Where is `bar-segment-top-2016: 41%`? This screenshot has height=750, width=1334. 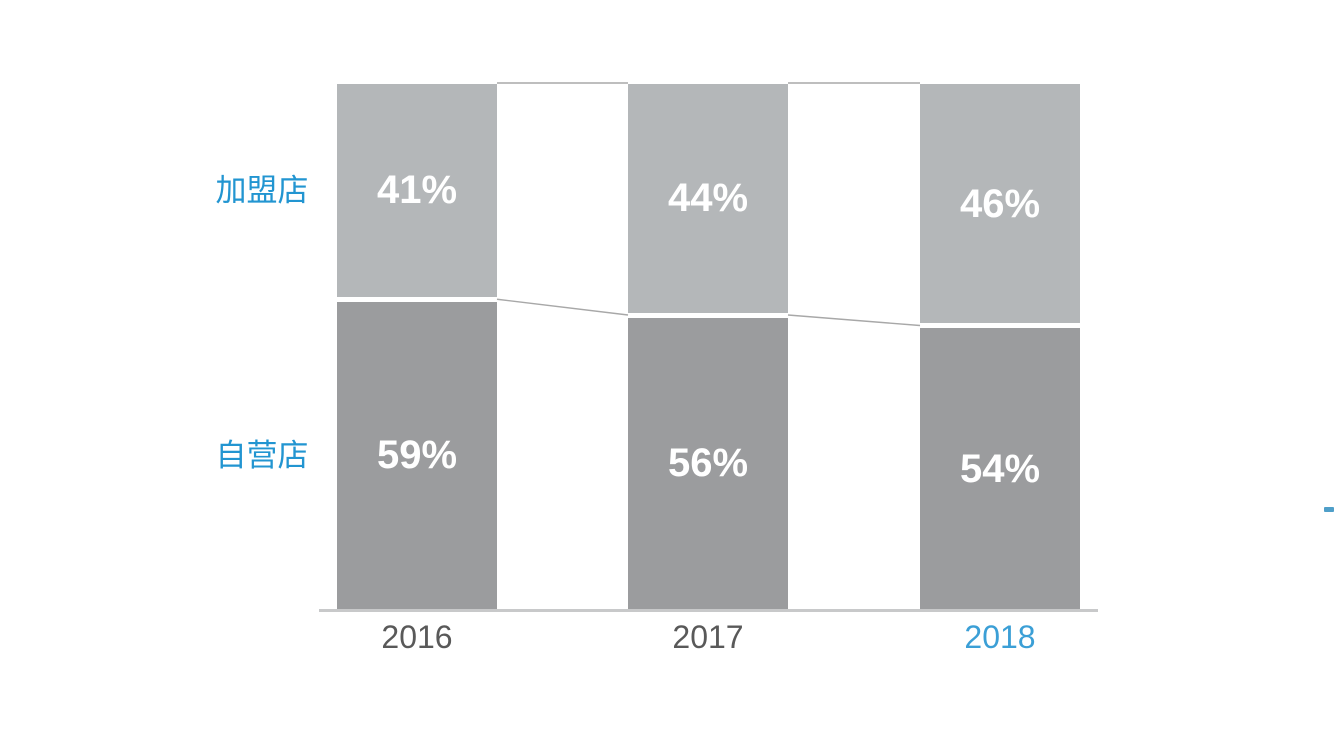 bar-segment-top-2016: 41% is located at coordinates (417, 190).